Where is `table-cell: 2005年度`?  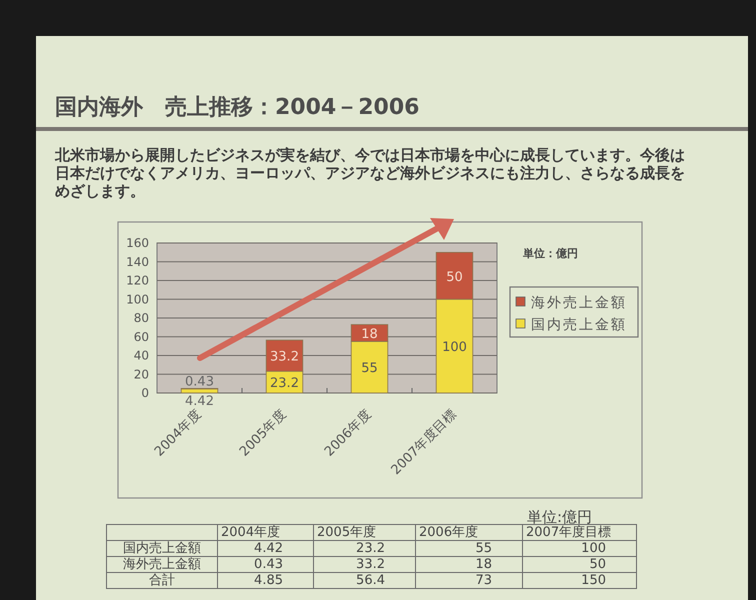 table-cell: 2005年度 is located at coordinates (365, 532).